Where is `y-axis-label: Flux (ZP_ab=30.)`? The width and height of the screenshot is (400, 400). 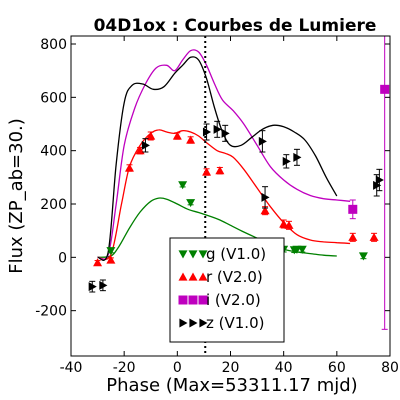
y-axis-label: Flux (ZP_ab=30.) is located at coordinates (16, 196).